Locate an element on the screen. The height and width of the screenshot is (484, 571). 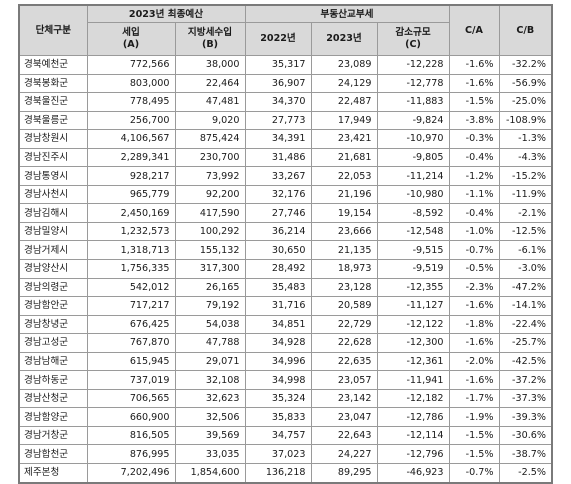
cell-2022: 30,650 is located at coordinates (278, 250).